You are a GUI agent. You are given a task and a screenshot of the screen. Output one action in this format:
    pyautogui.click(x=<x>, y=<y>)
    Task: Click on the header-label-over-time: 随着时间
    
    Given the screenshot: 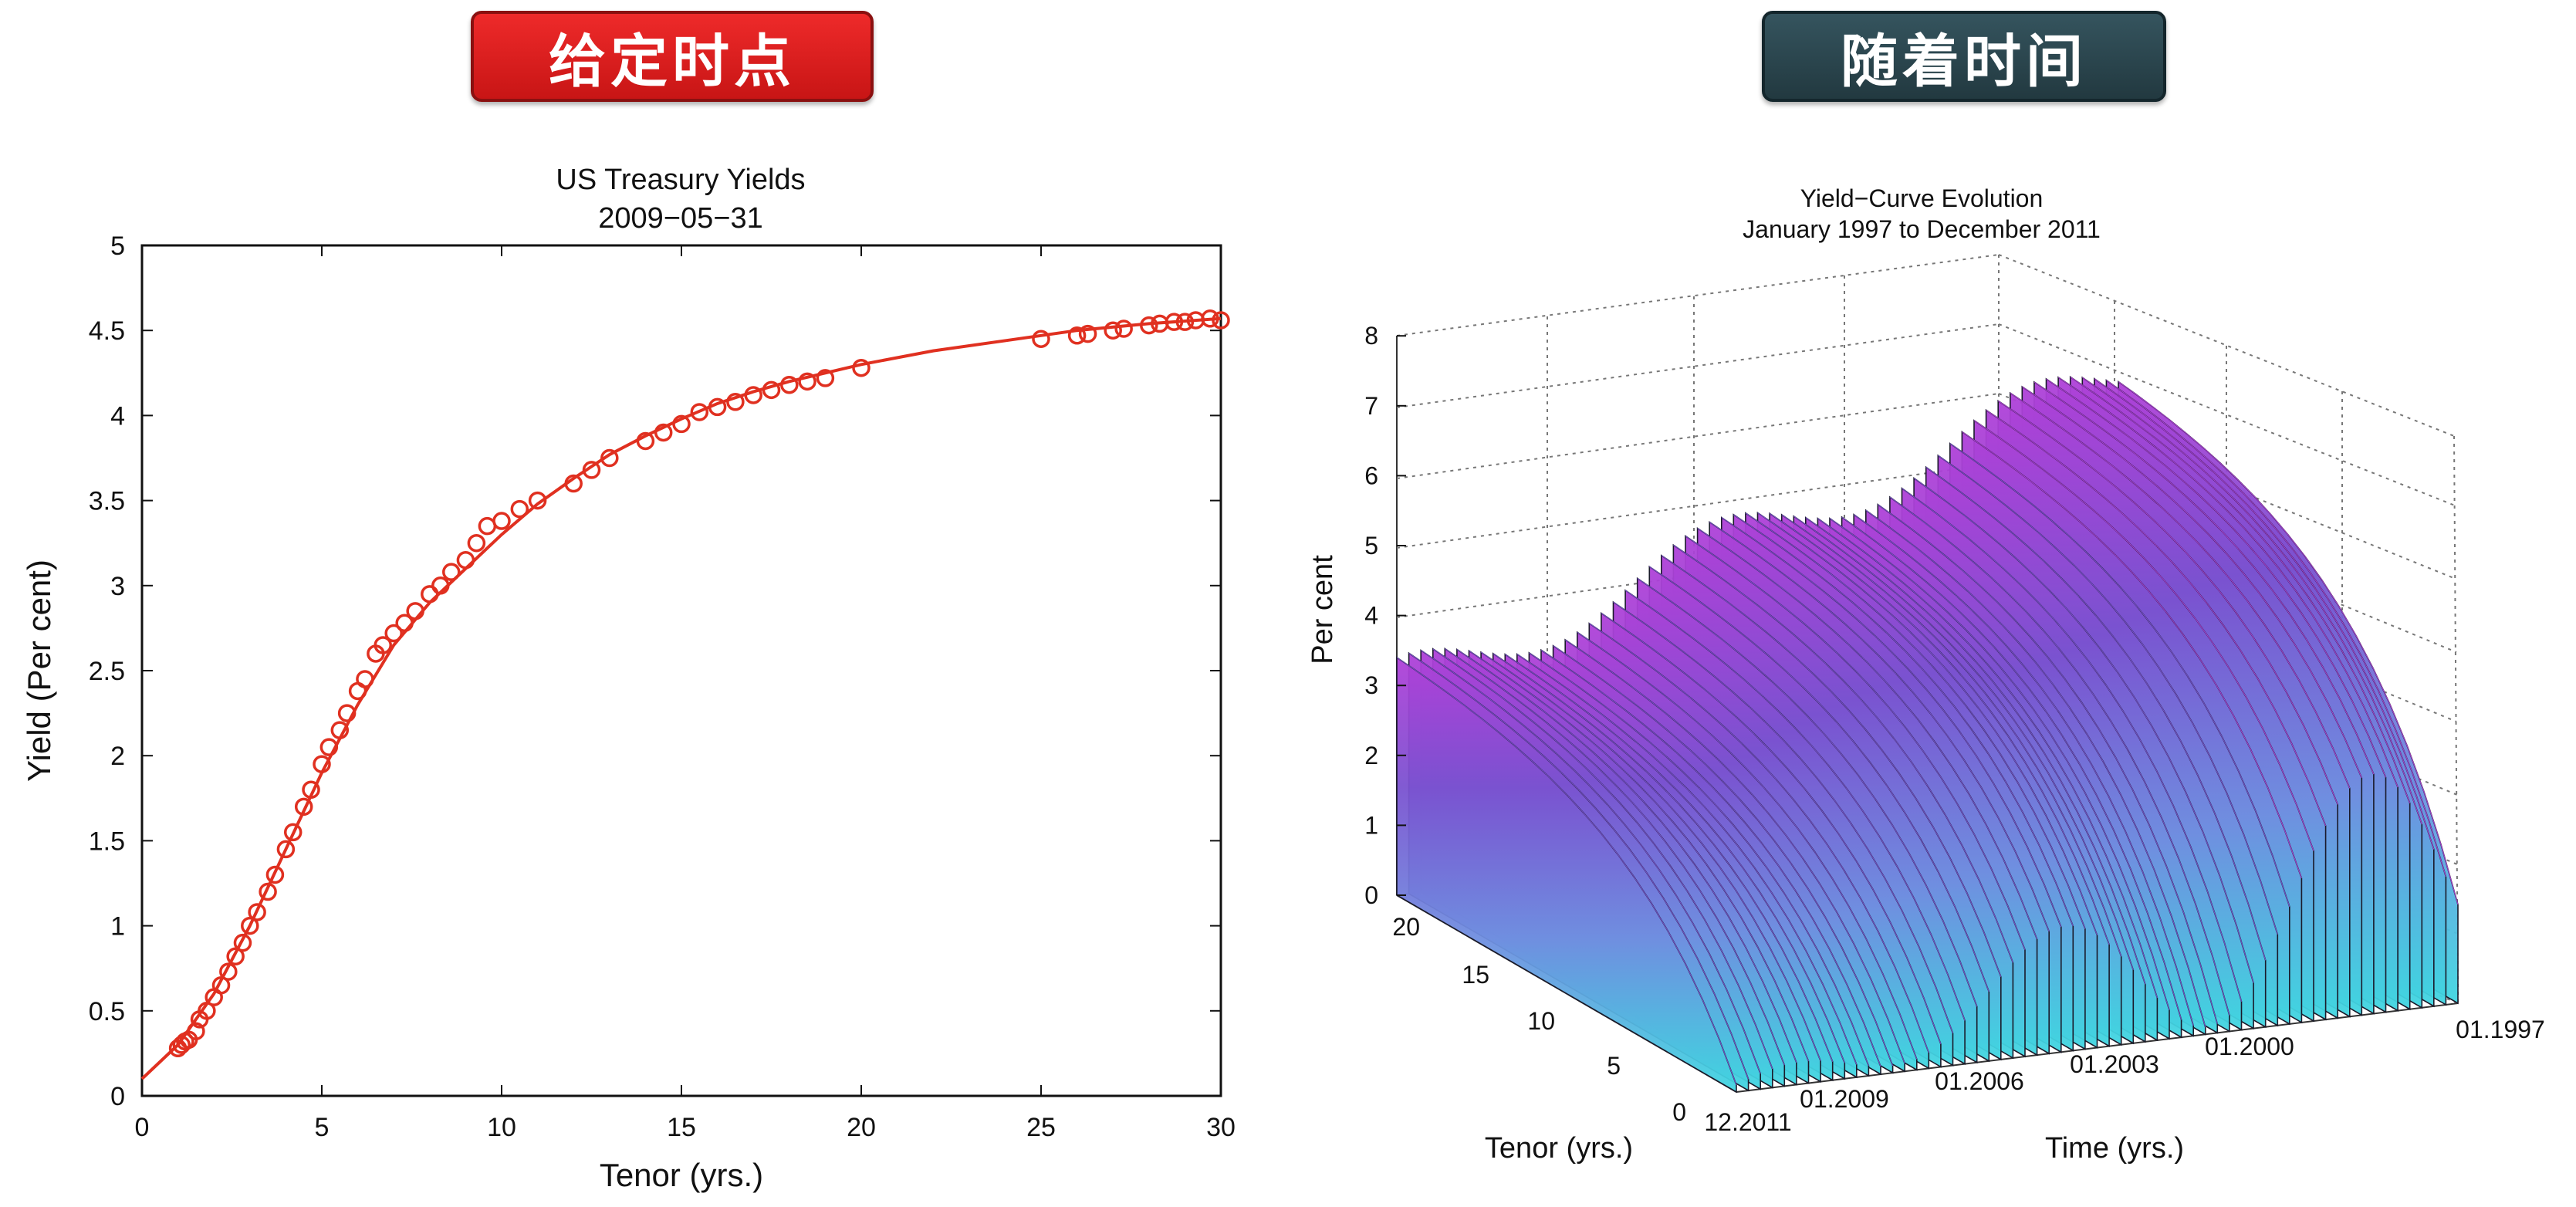 What is the action you would take?
    pyautogui.click(x=1964, y=56)
    